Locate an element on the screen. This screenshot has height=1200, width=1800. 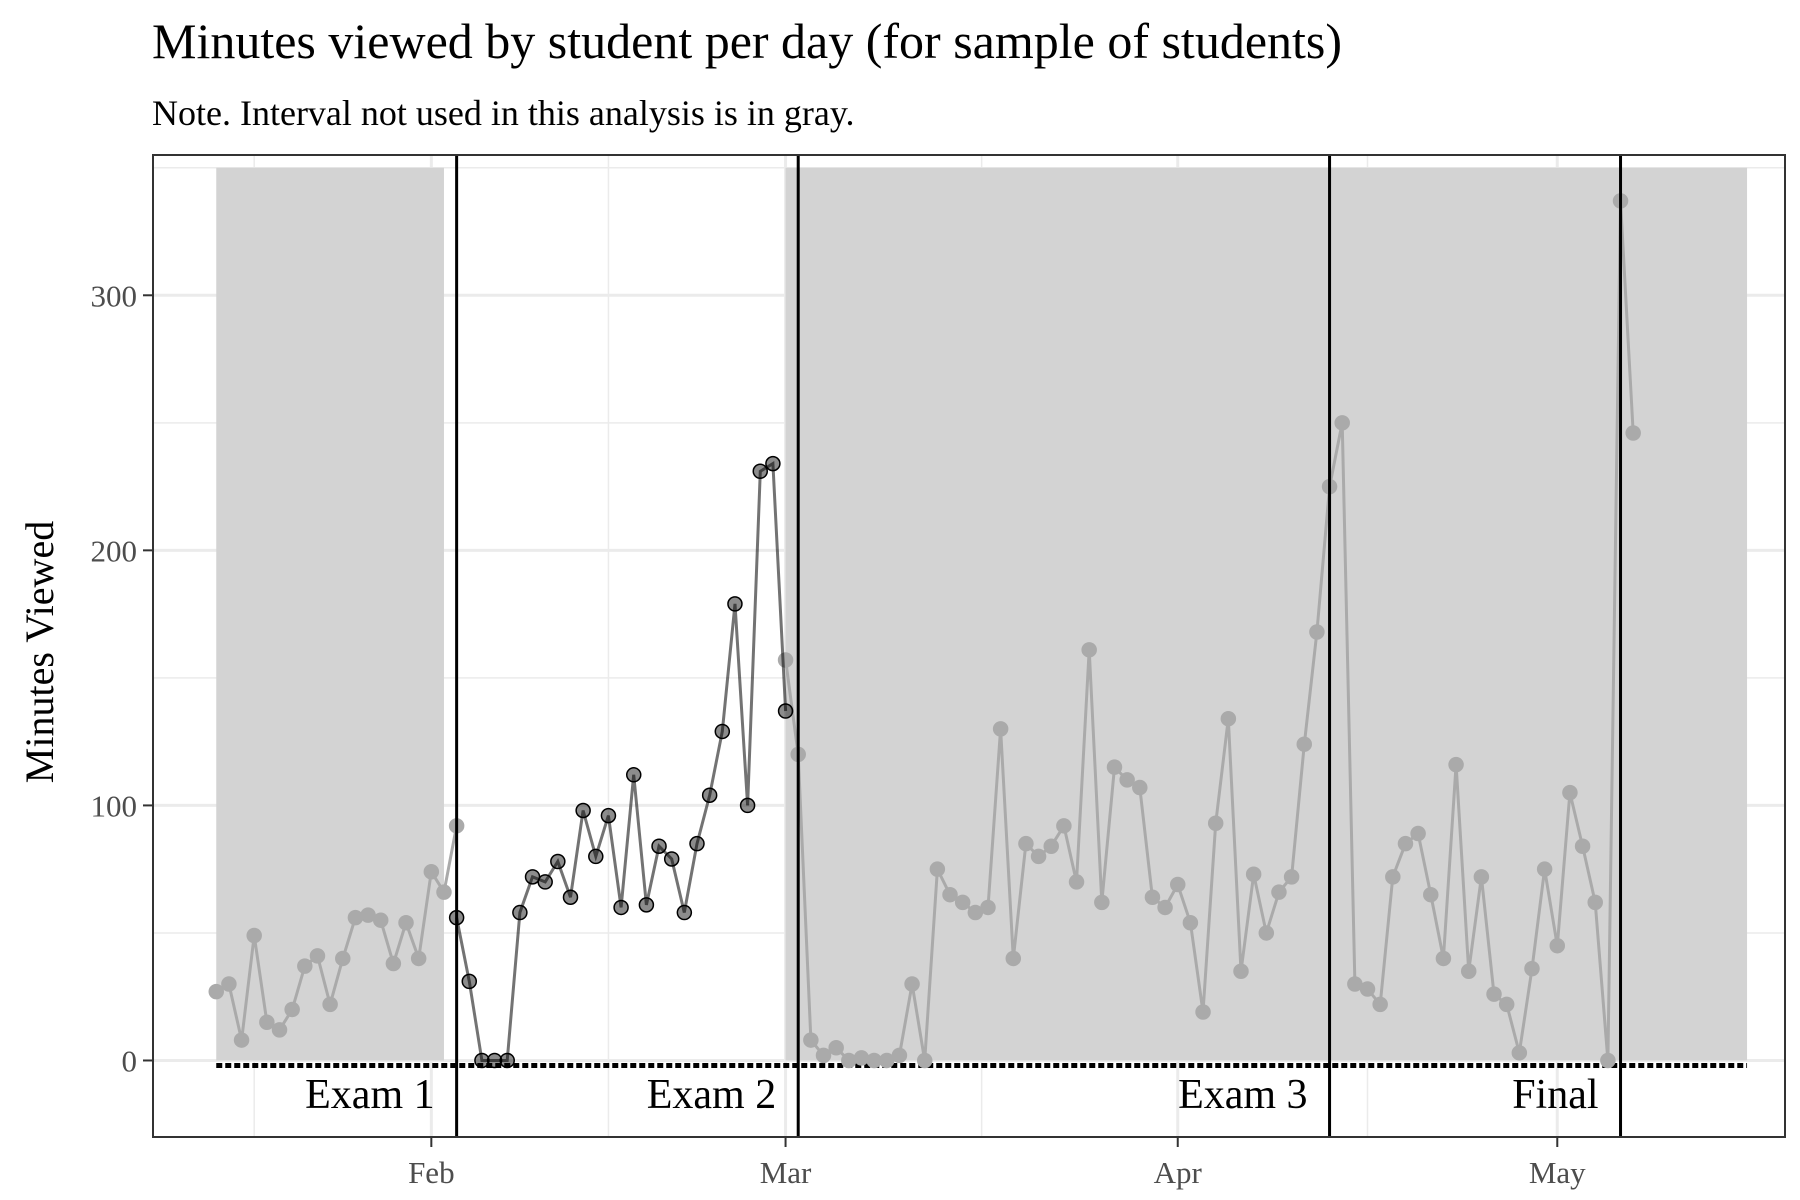
exam-label: Exam 3 is located at coordinates (1242, 1095).